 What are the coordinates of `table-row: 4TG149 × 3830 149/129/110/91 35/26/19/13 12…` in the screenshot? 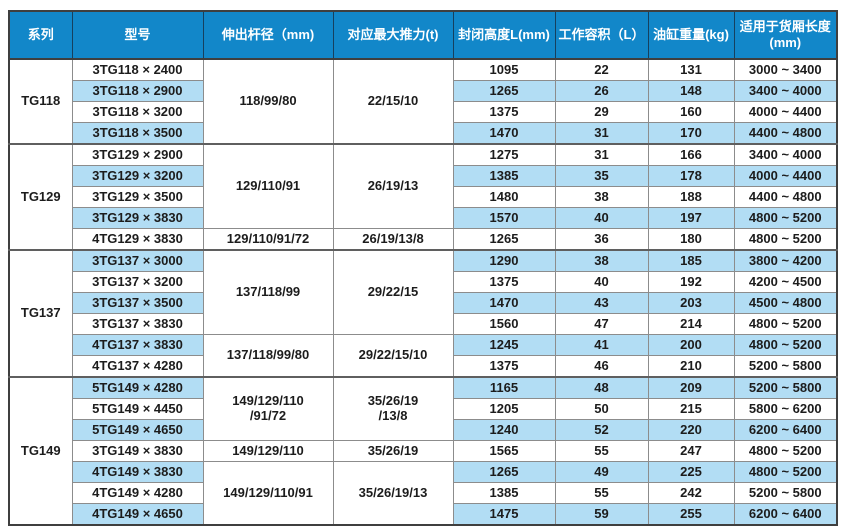 It's located at (423, 493).